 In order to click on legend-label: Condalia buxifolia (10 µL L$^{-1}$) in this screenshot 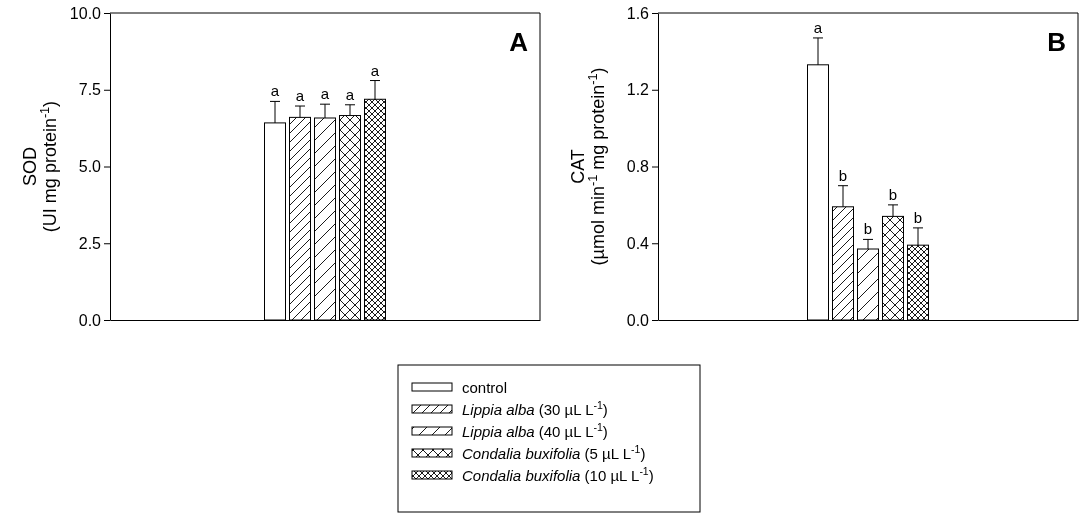, I will do `click(558, 474)`.